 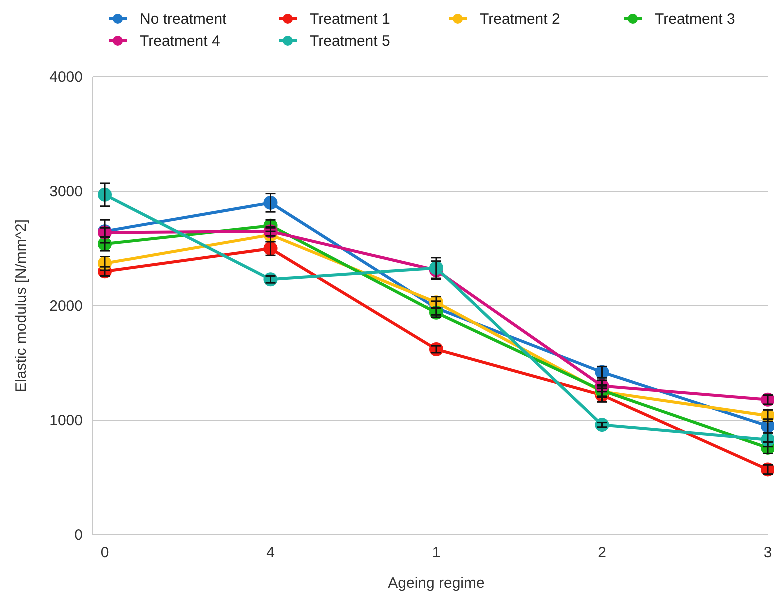 I want to click on x-tick-label: 2, so click(x=602, y=553).